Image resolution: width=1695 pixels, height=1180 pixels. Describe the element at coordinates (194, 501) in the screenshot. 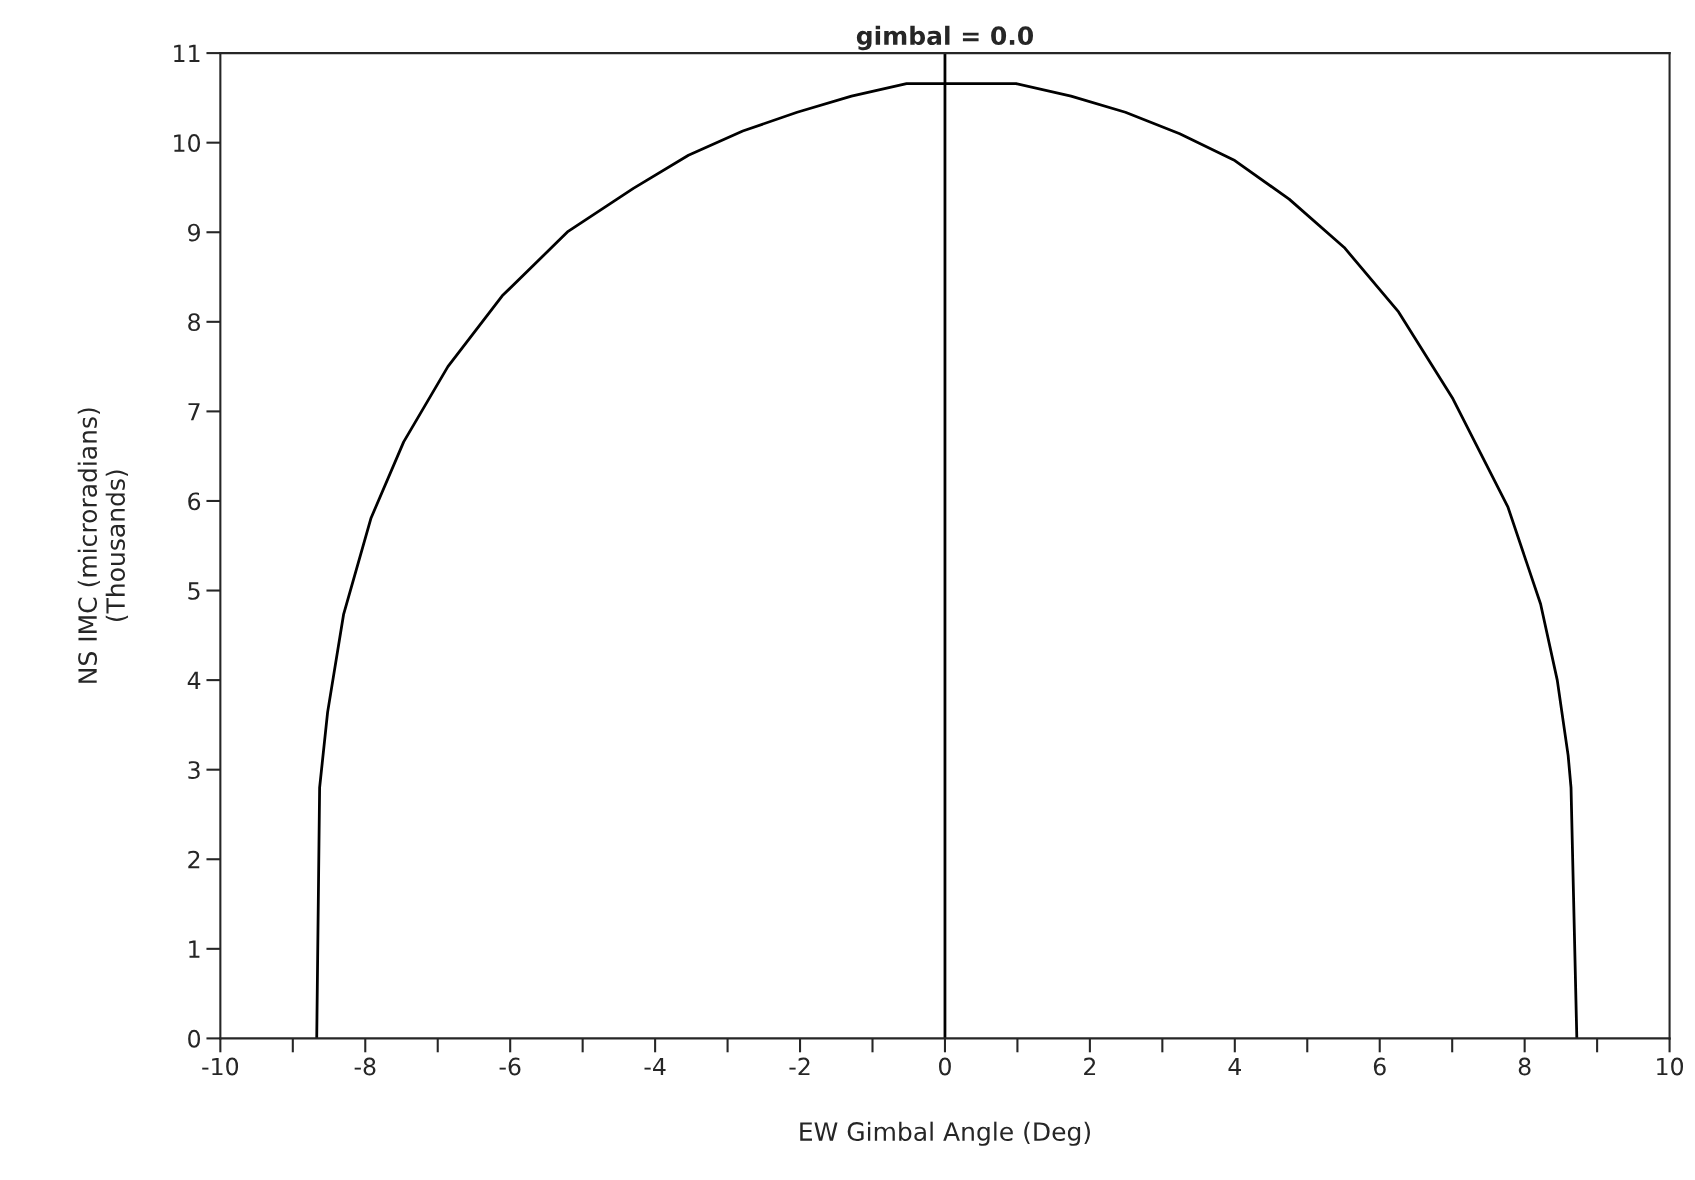

I see `y-tick-label: 6` at that location.